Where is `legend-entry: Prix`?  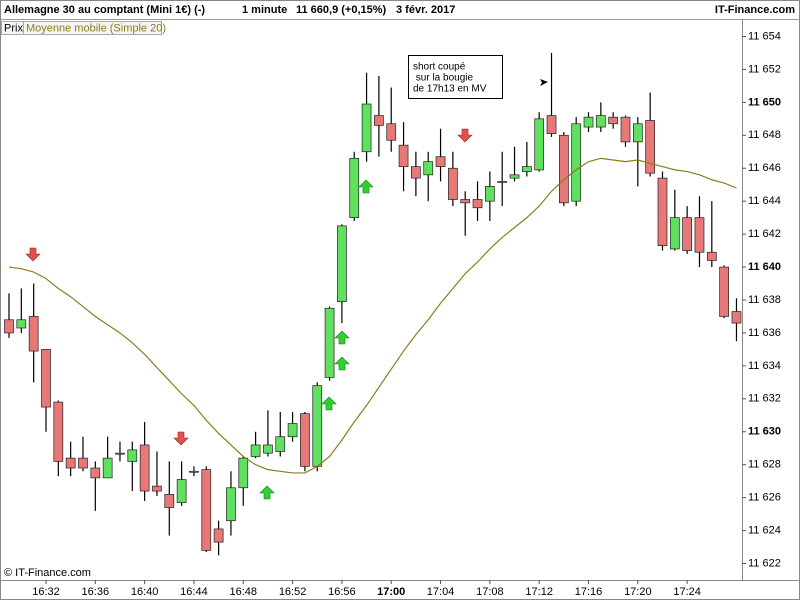
legend-entry: Prix is located at coordinates (13, 28).